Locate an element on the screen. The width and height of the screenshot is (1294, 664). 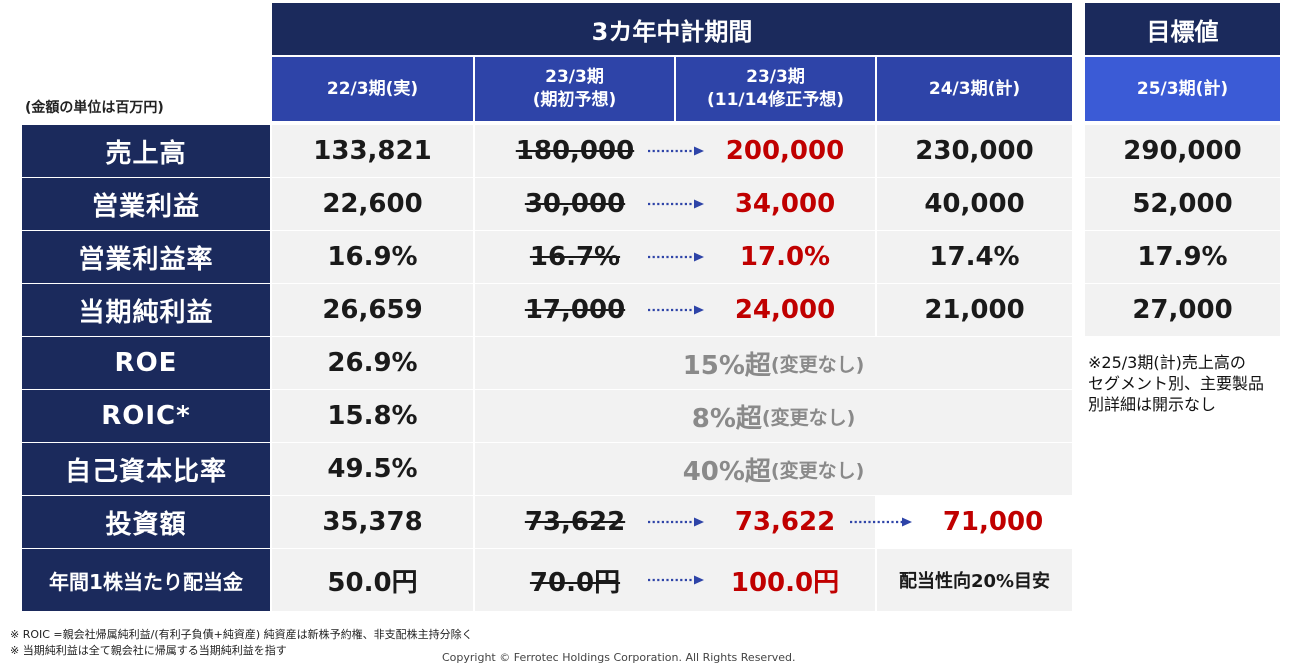
actual-22-3-value: 35,378 is located at coordinates (372, 522).